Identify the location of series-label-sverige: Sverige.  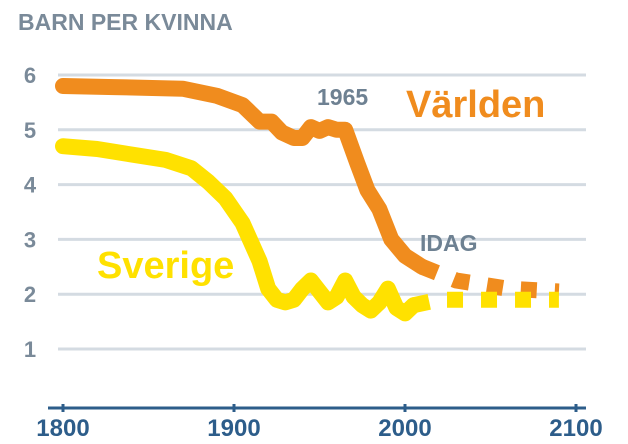
(165, 266).